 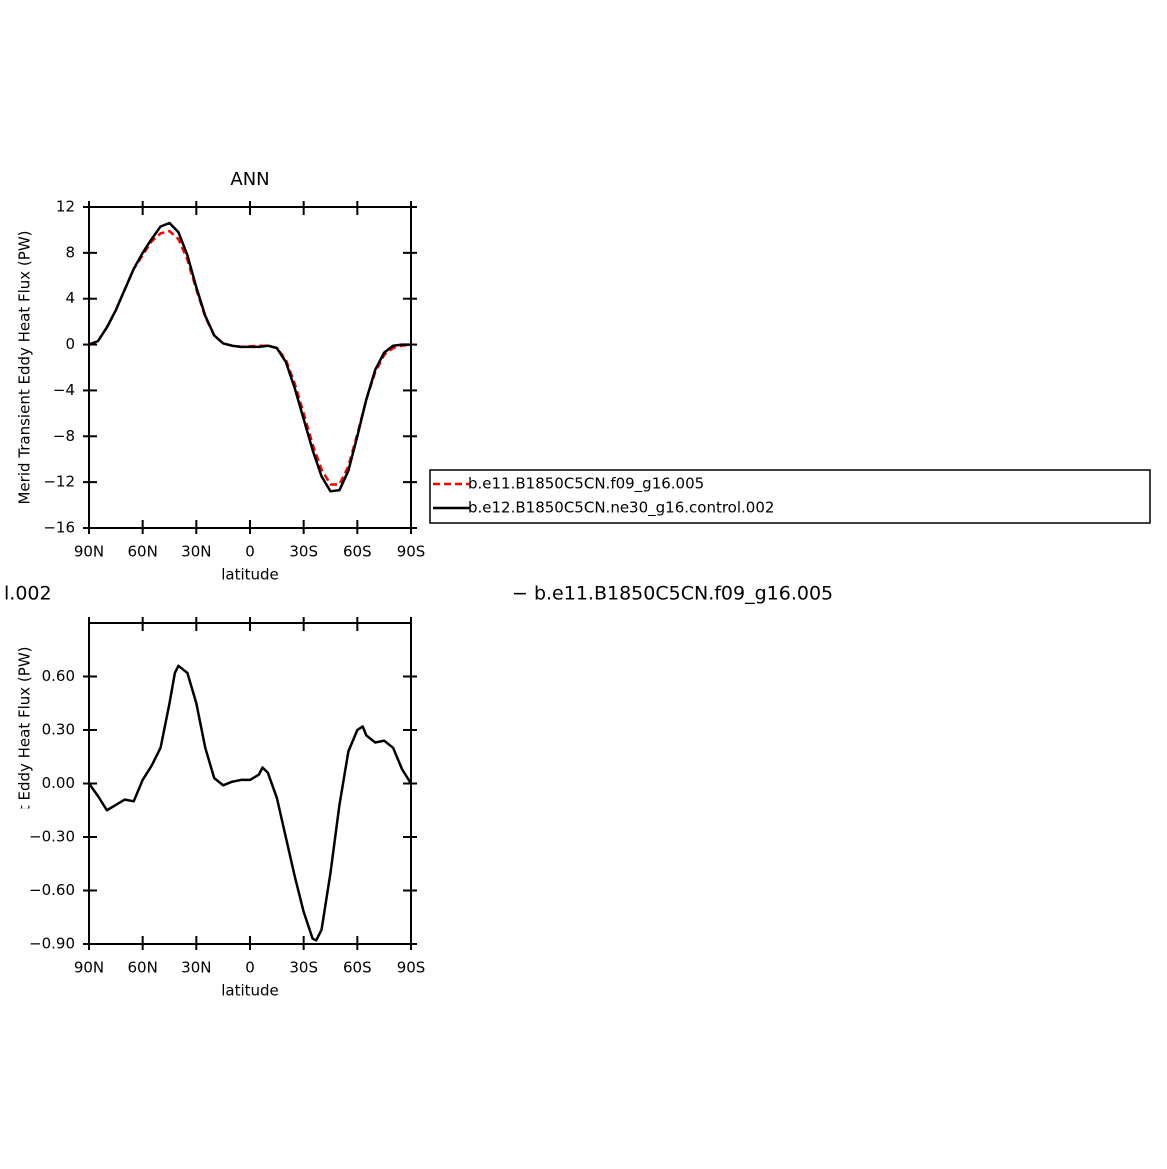 What do you see at coordinates (59, 528) in the screenshot?
I see `y-tick-label: −16` at bounding box center [59, 528].